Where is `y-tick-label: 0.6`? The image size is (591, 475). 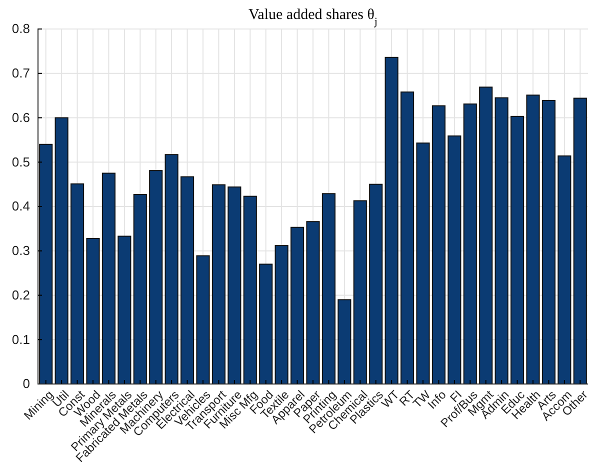 y-tick-label: 0.6 is located at coordinates (21, 117).